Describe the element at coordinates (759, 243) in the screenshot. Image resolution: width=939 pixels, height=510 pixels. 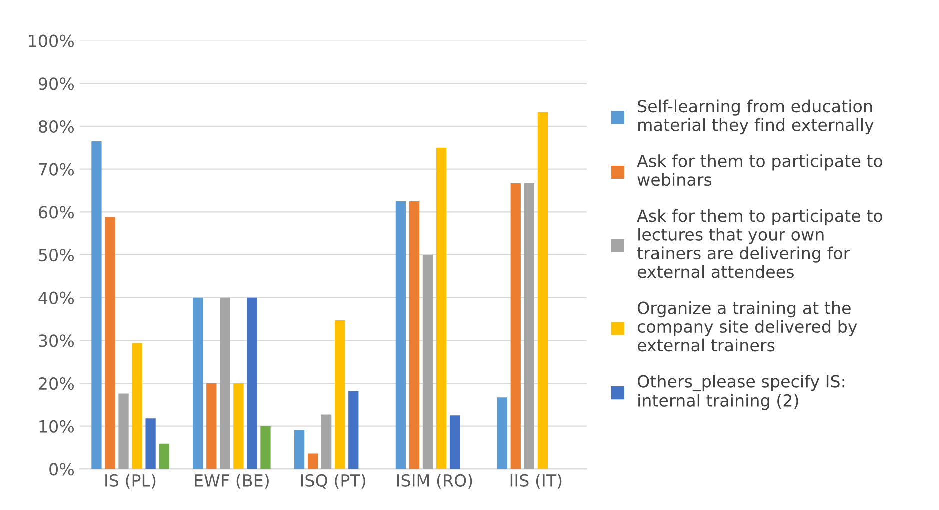
I see `legend-label: Ask for them to participate to lectures that your own trainers are delivering for external attendees` at that location.